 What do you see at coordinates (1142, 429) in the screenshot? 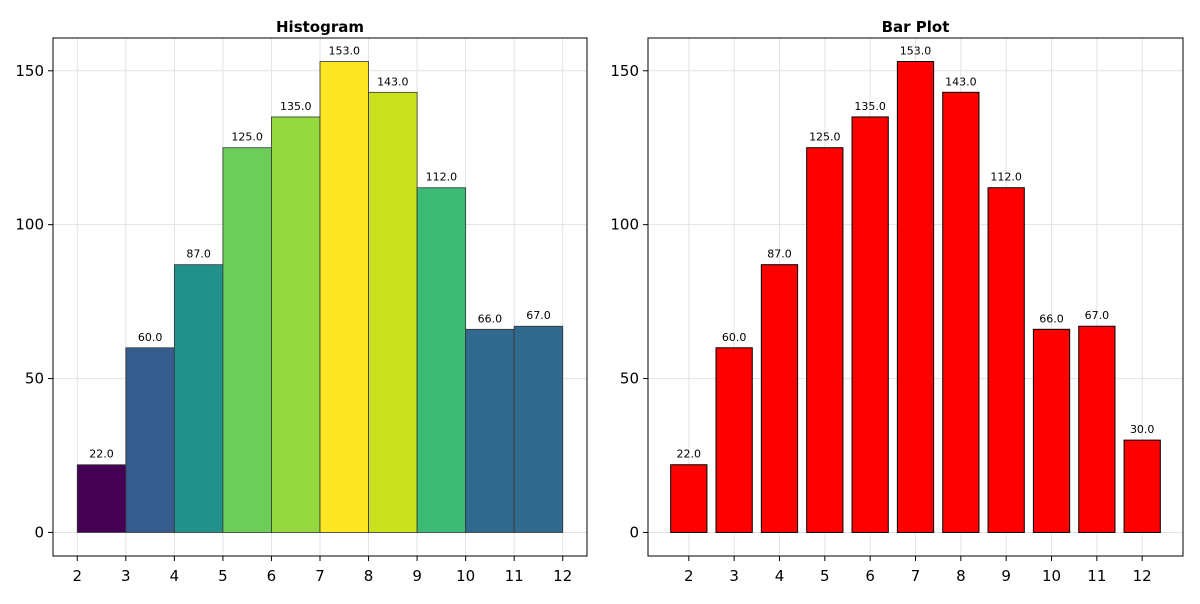
I see `data-label: 30.0` at bounding box center [1142, 429].